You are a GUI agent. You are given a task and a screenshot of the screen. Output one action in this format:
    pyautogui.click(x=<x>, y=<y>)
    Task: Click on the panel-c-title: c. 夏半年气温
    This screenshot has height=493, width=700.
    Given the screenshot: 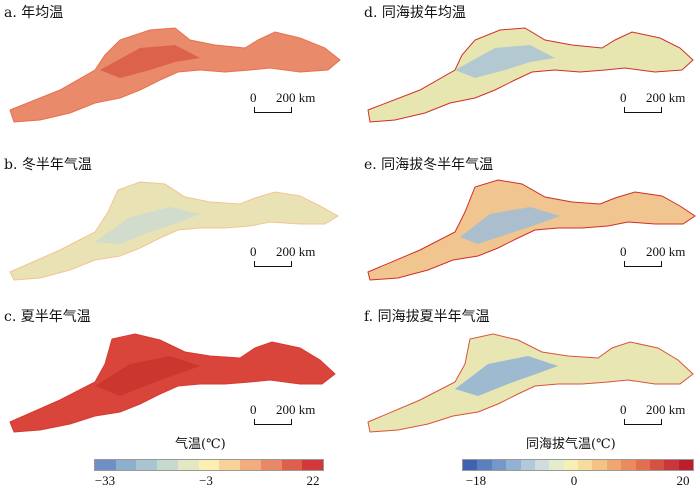 What is the action you would take?
    pyautogui.click(x=47, y=317)
    